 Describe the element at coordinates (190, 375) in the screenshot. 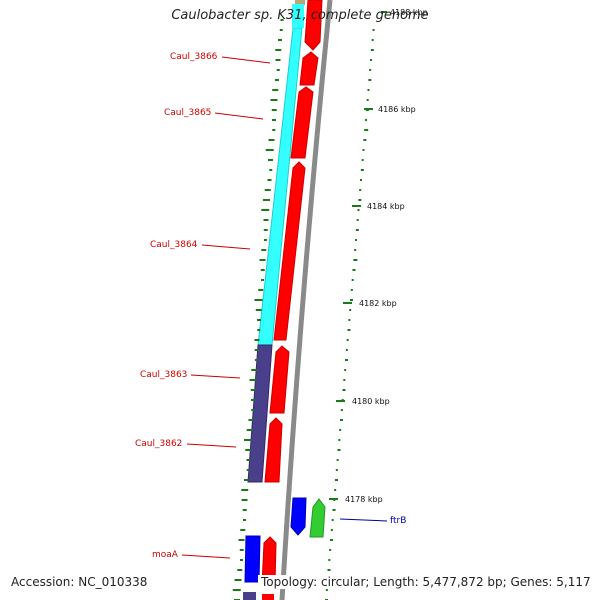

I see `gene-label-caul-3863: Caul_3863` at that location.